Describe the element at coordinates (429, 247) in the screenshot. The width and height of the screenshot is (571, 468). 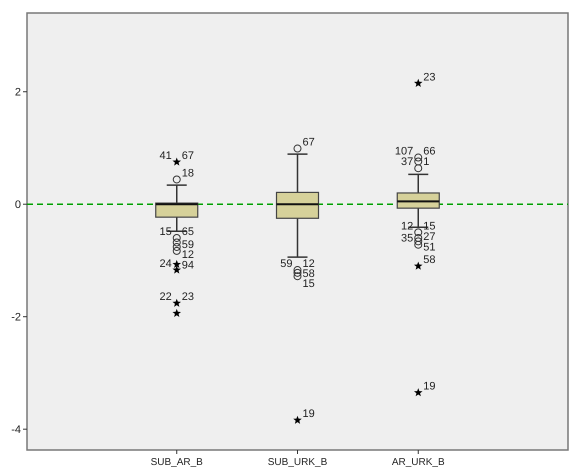
I see `annotation: 51` at that location.